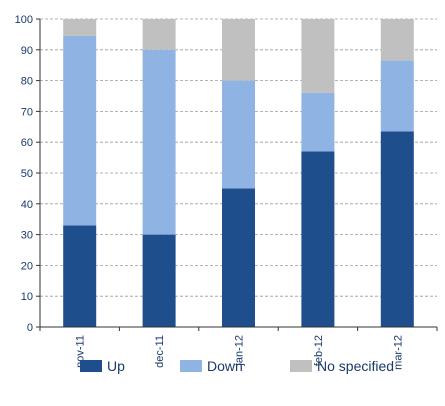  I want to click on legend-label: No specified, so click(355, 366).